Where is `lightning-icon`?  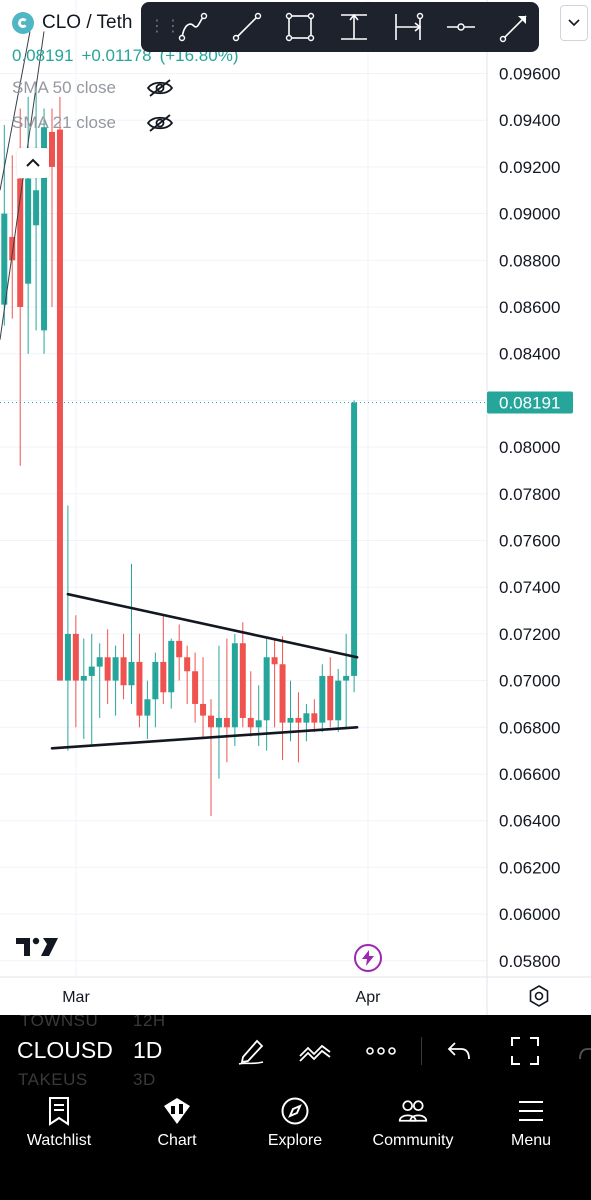 lightning-icon is located at coordinates (368, 958).